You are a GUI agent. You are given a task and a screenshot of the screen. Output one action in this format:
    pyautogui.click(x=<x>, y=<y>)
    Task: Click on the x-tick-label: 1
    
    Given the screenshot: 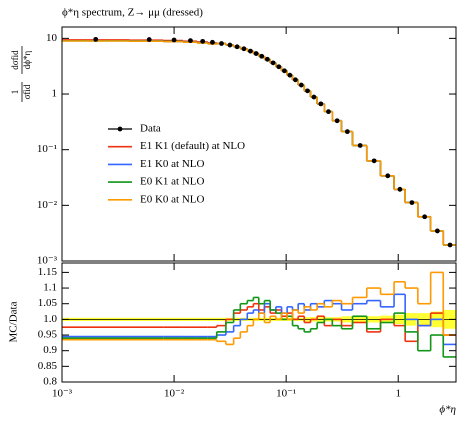 What is the action you would take?
    pyautogui.click(x=398, y=394)
    